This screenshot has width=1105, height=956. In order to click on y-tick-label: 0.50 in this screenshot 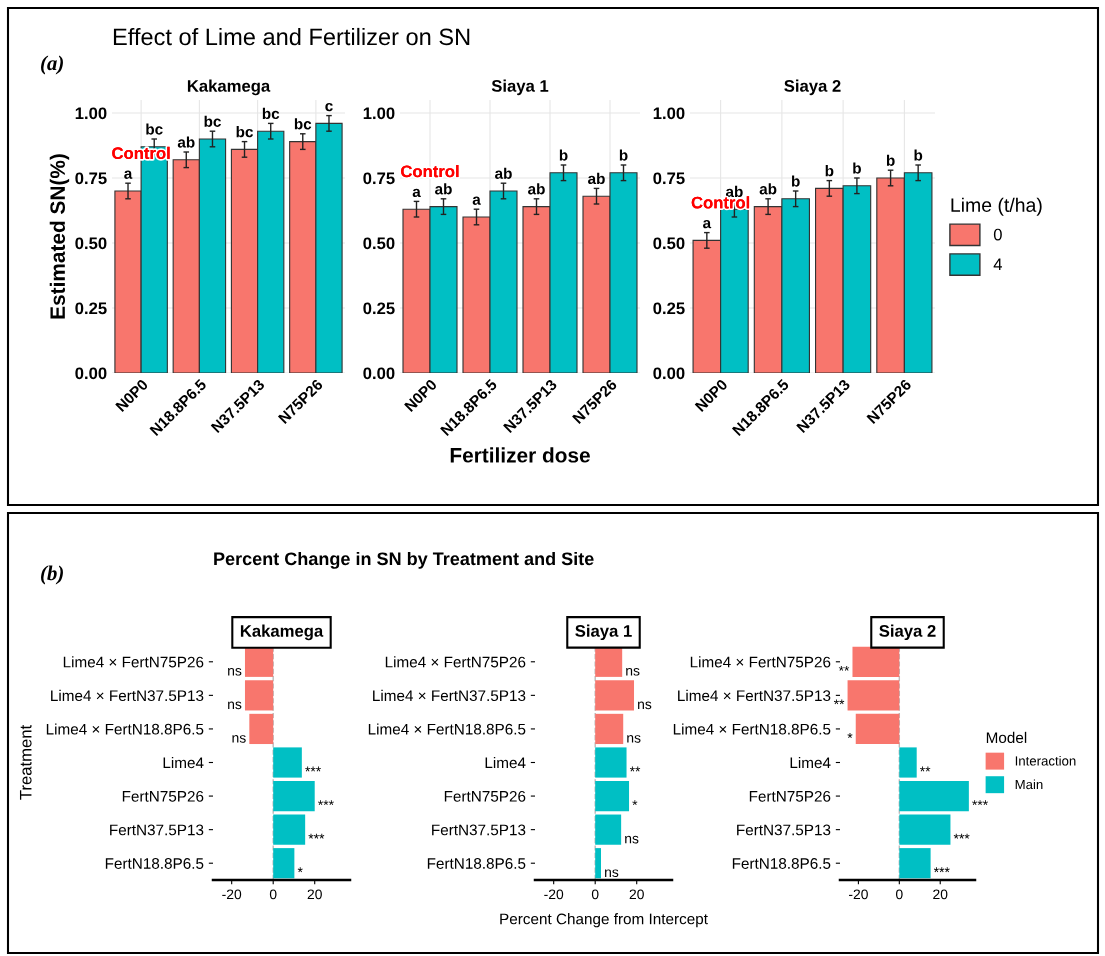, I will do `click(669, 243)`.